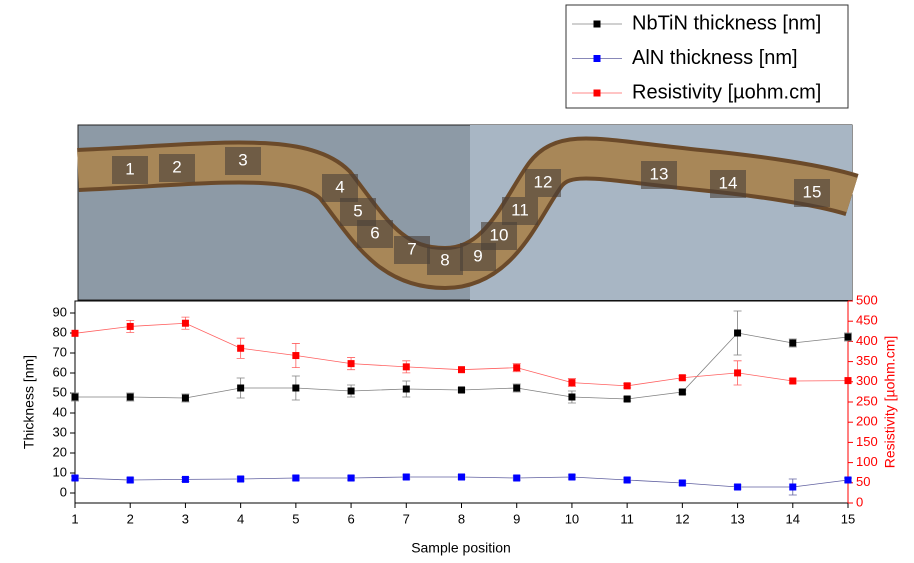 This screenshot has height=563, width=914. What do you see at coordinates (60, 391) in the screenshot?
I see `y-tick-label: 50` at bounding box center [60, 391].